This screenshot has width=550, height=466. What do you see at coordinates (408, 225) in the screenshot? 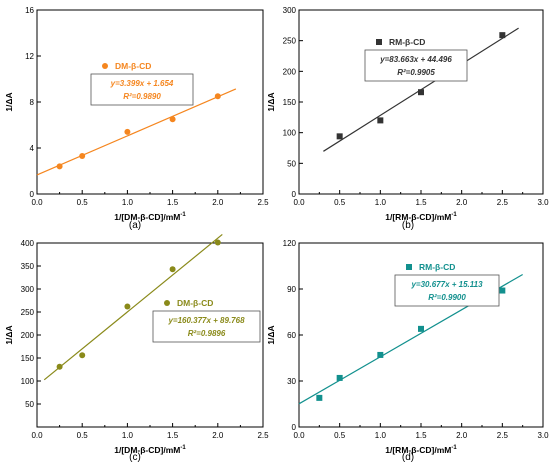
I see `panel-caption: (b)` at bounding box center [408, 225].